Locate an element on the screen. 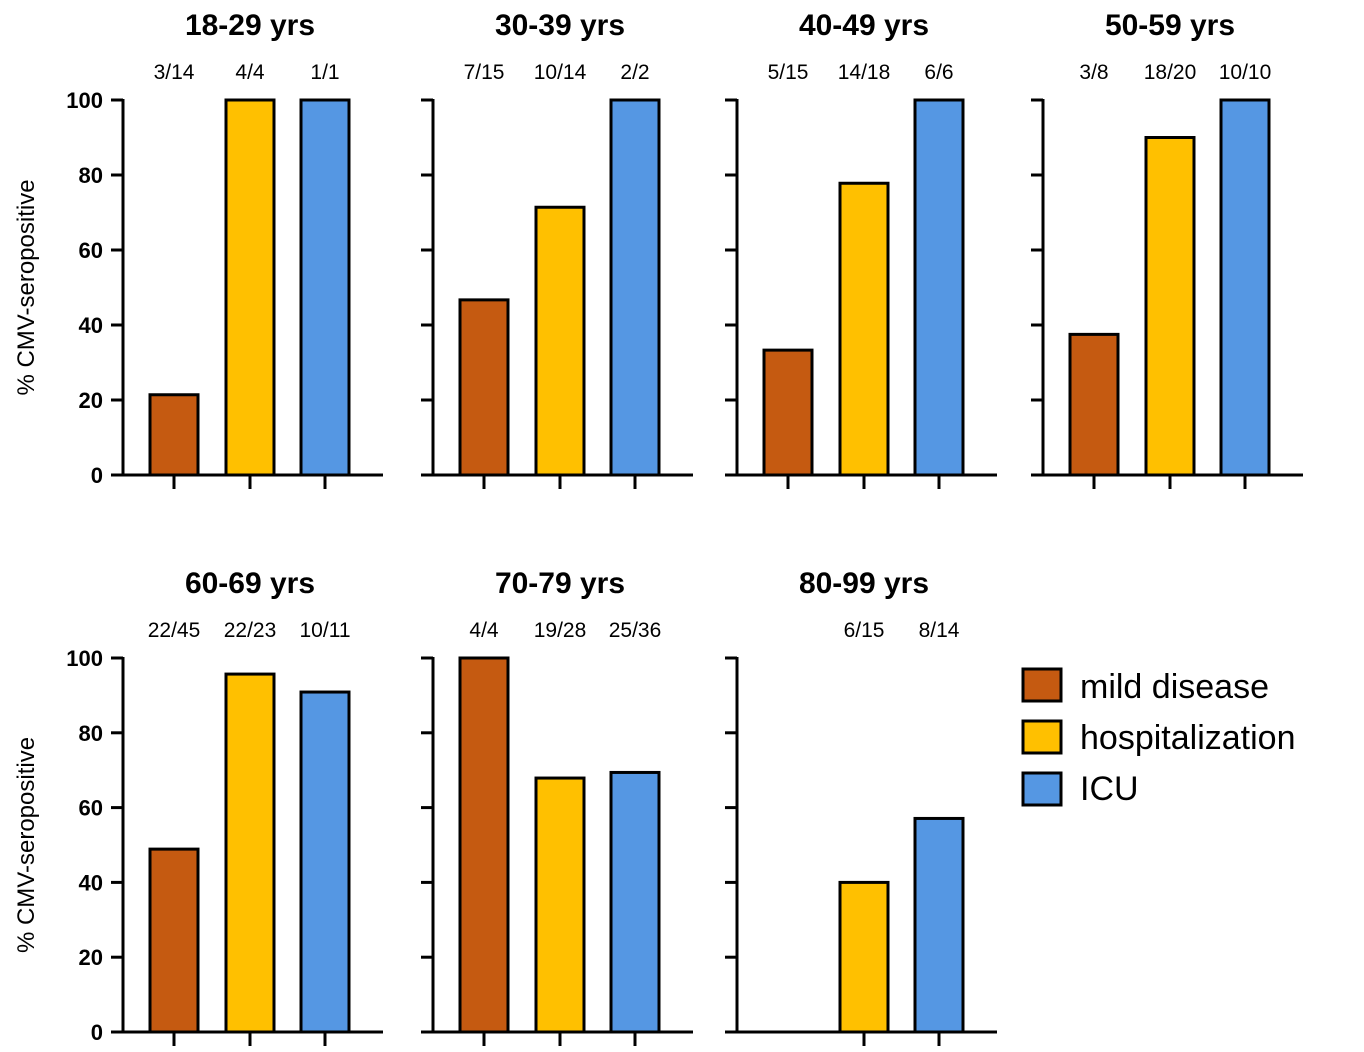  count-label-hospitalization: 10/14 is located at coordinates (560, 72).